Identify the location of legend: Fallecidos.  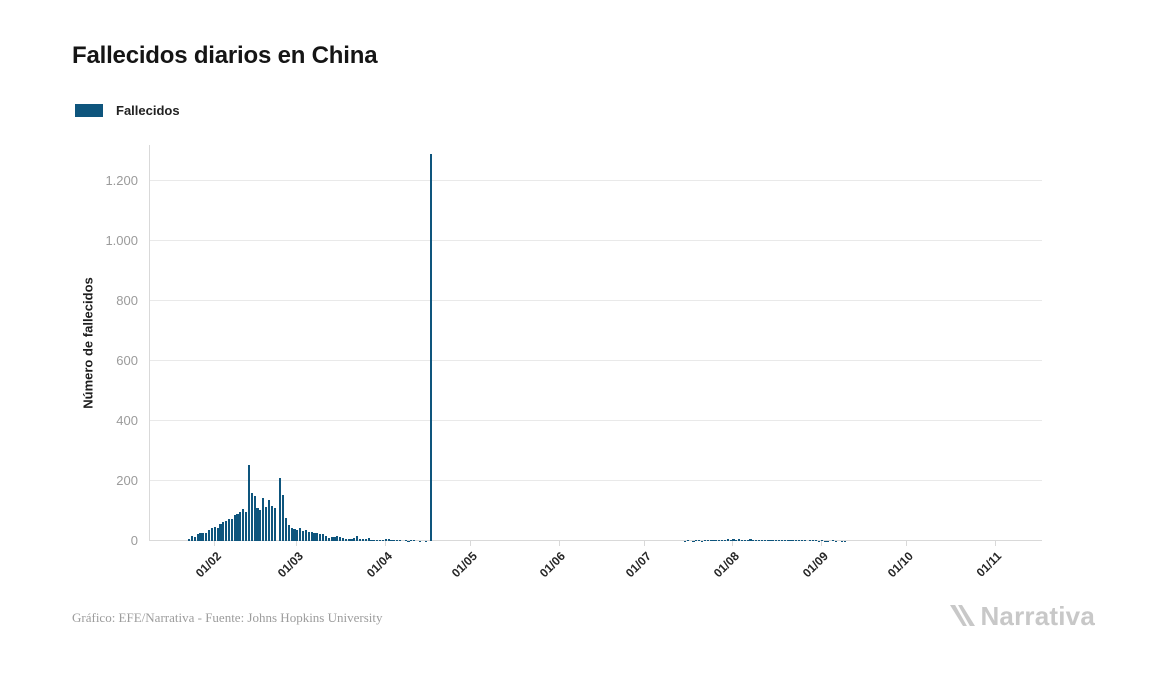
(127, 110).